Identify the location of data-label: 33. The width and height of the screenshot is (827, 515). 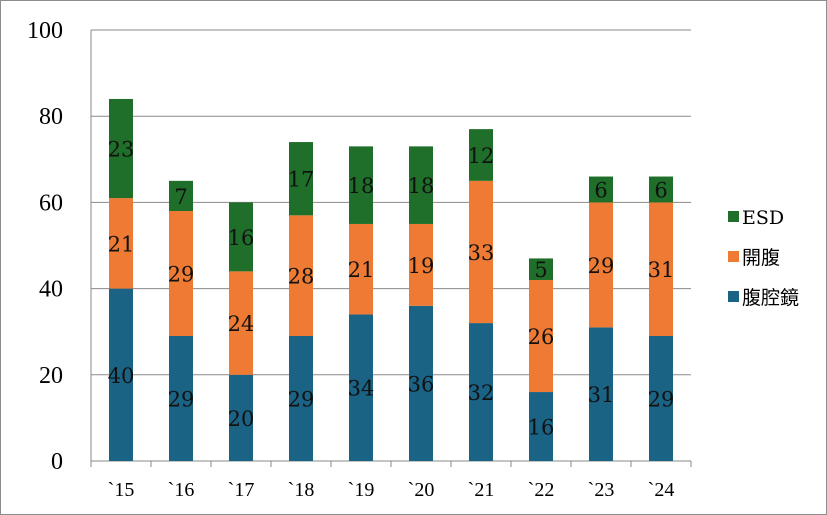
(481, 253).